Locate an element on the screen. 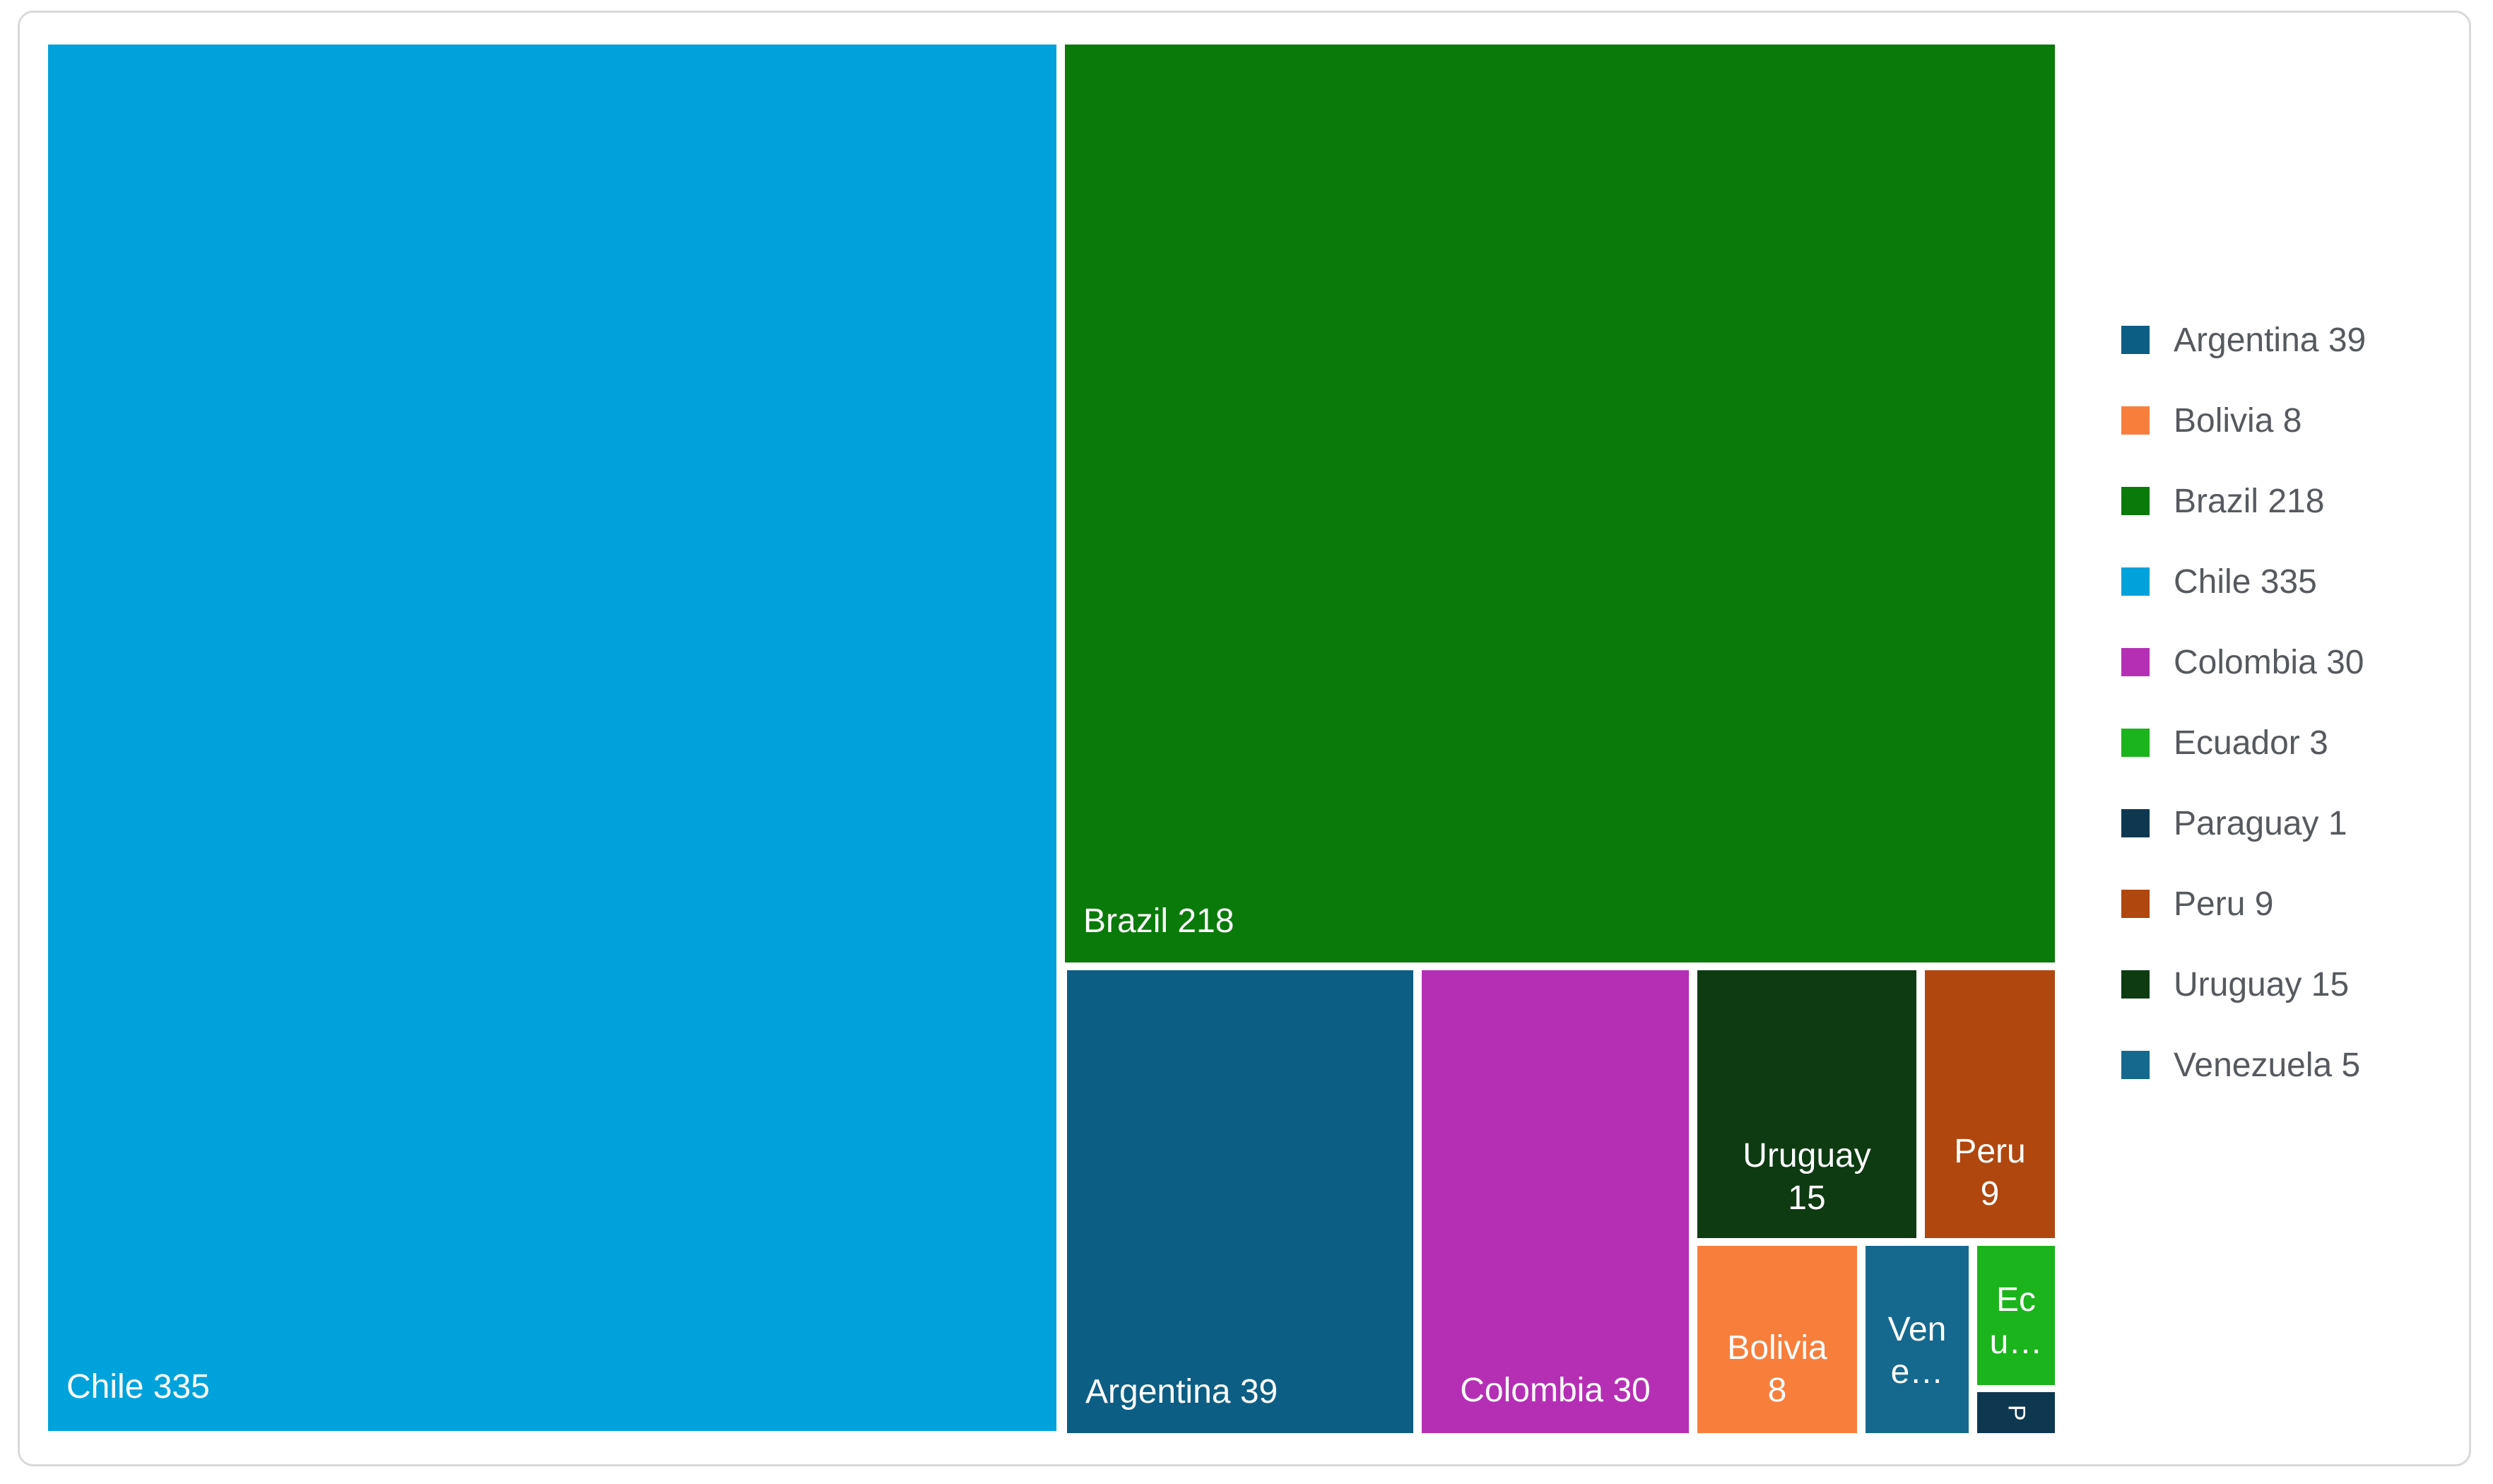 The height and width of the screenshot is (1484, 2493). tile-label: P is located at coordinates (2016, 1412).